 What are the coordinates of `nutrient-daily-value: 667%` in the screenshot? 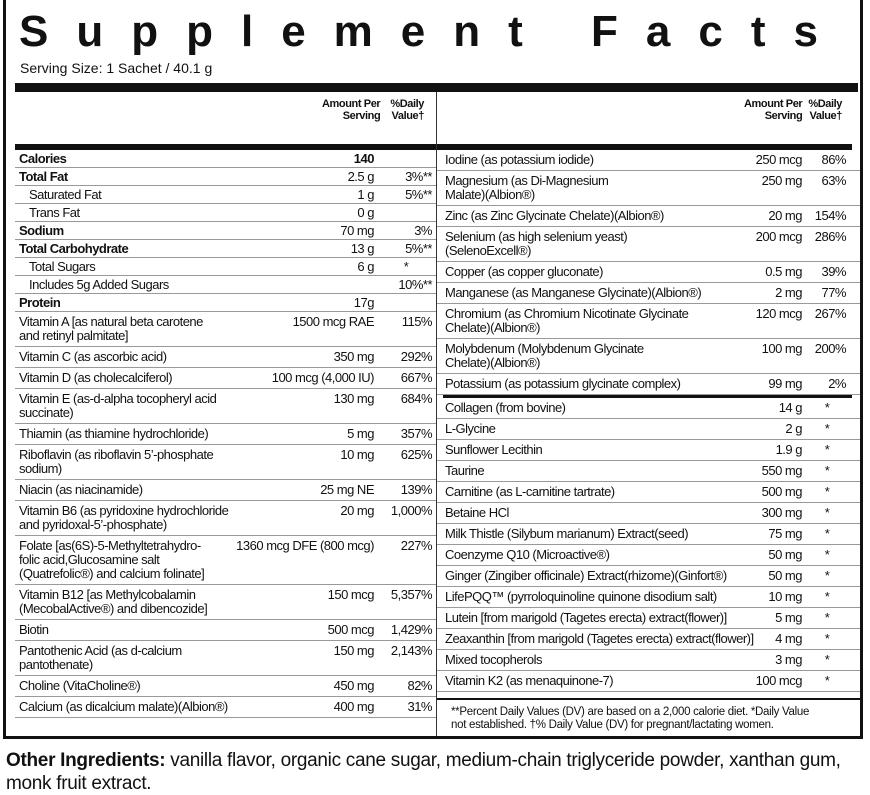 It's located at (416, 377).